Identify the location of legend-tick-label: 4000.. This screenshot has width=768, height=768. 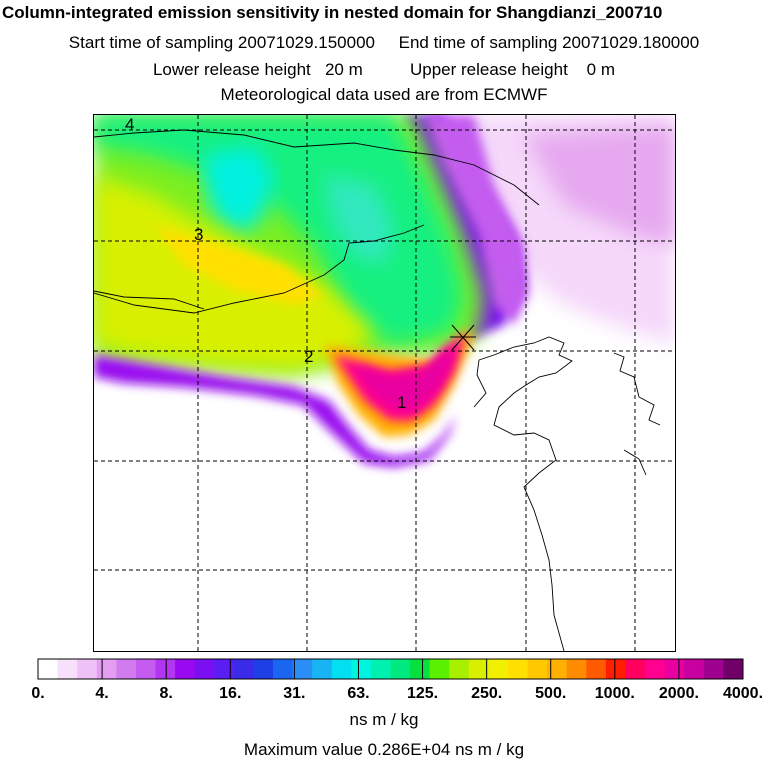
(743, 692).